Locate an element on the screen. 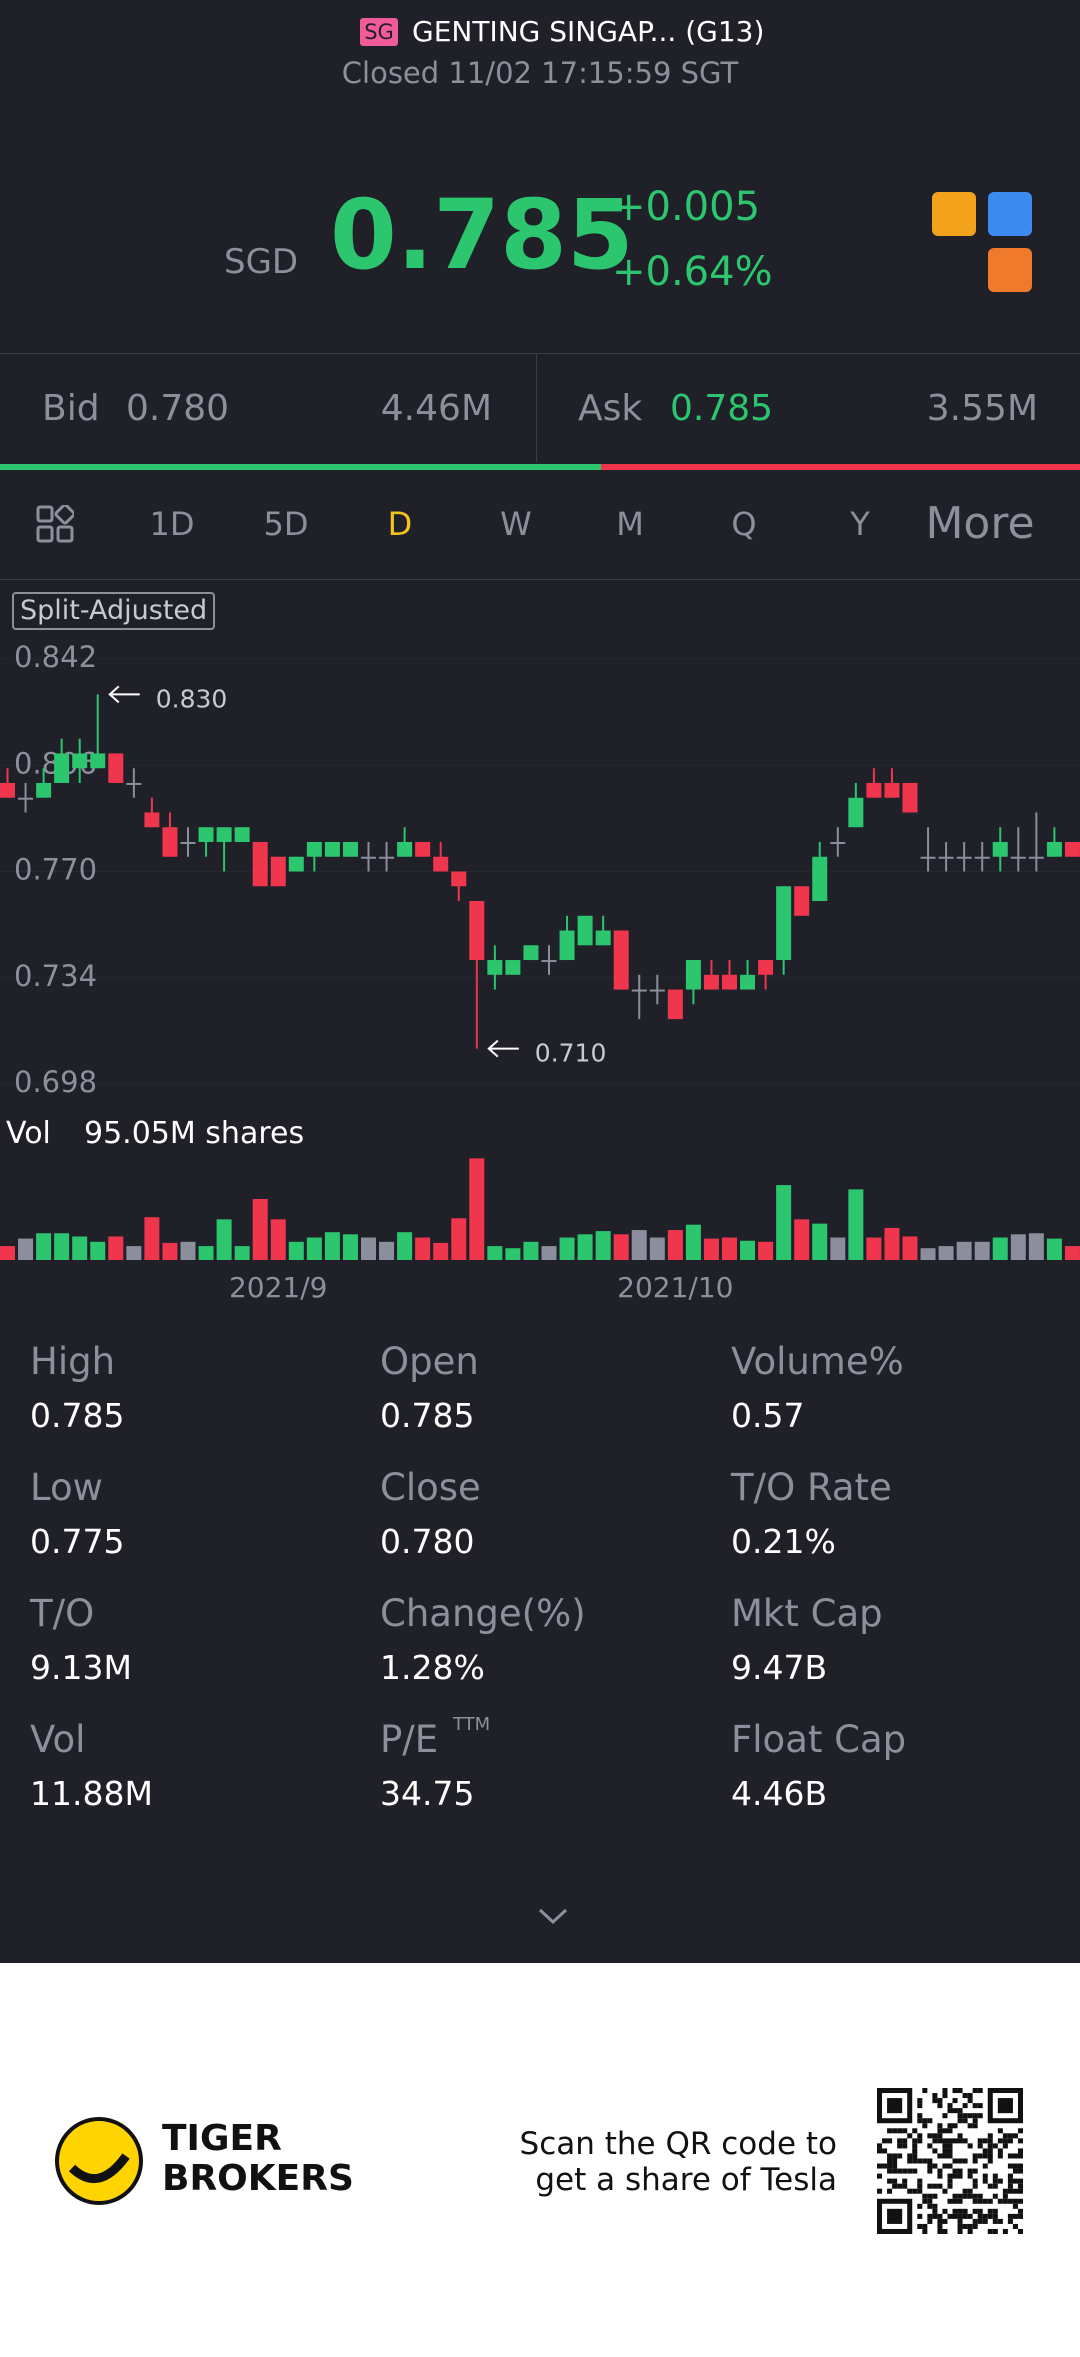 The height and width of the screenshot is (2357, 1080). period-tab: Y is located at coordinates (860, 524).